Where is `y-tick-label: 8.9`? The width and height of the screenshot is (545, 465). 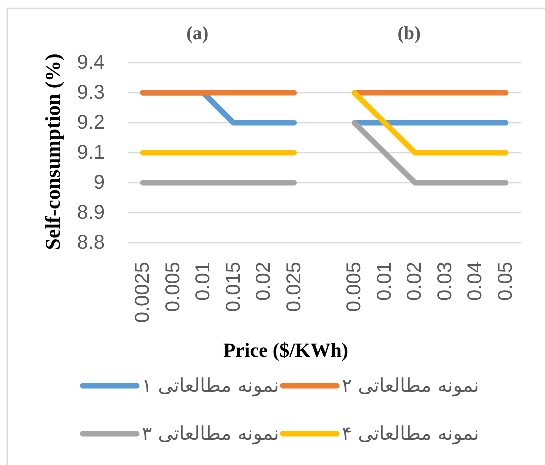 y-tick-label: 8.9 is located at coordinates (91, 213).